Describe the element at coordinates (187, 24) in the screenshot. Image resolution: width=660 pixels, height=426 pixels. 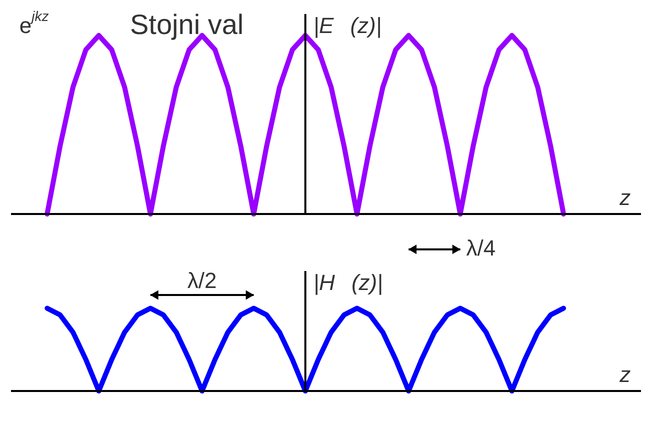
I see `chart-title: Stojni val` at that location.